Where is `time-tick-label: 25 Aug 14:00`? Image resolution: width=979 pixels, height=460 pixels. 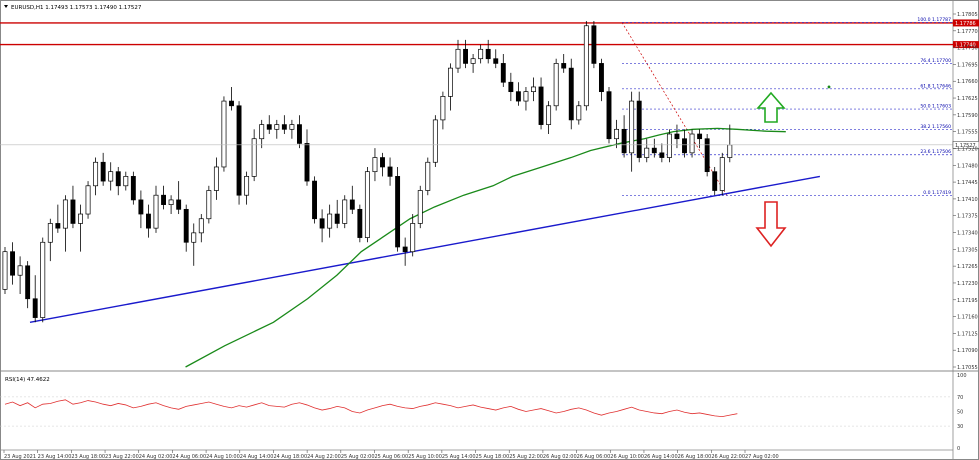 time-tick-label: 25 Aug 14:00 is located at coordinates (459, 457).